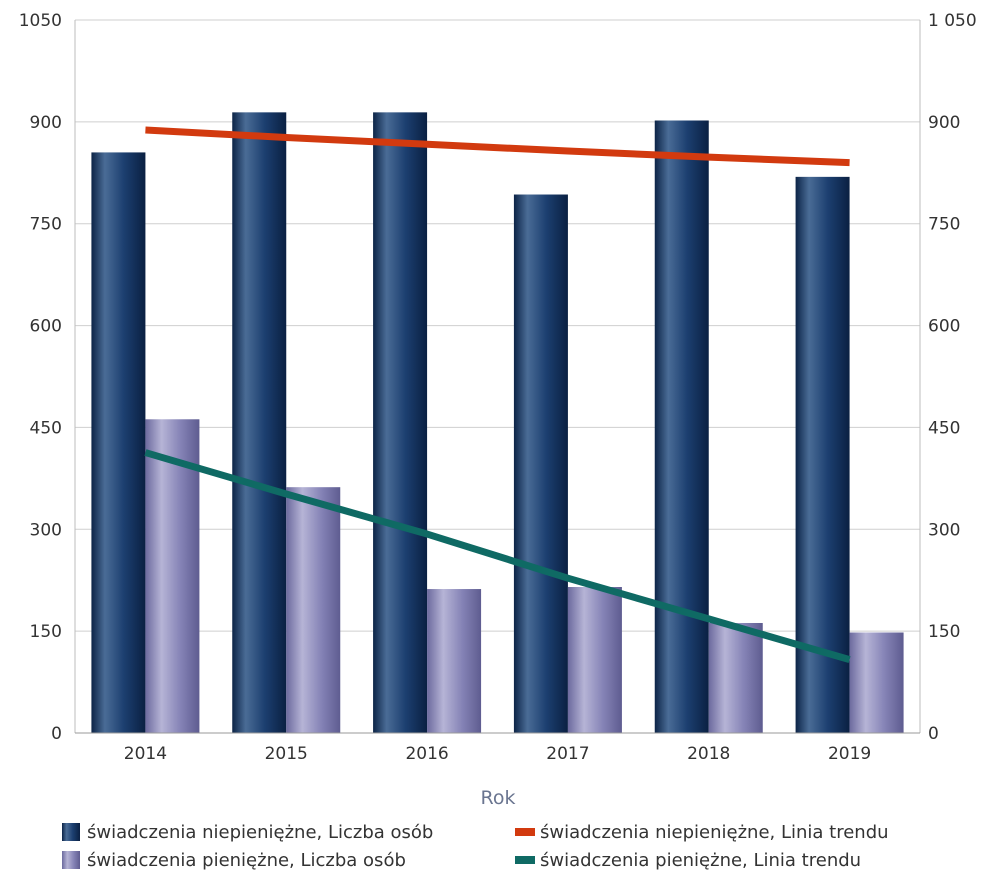 The image size is (994, 880). Describe the element at coordinates (944, 123) in the screenshot. I see `y-tick-label-right: 900` at that location.